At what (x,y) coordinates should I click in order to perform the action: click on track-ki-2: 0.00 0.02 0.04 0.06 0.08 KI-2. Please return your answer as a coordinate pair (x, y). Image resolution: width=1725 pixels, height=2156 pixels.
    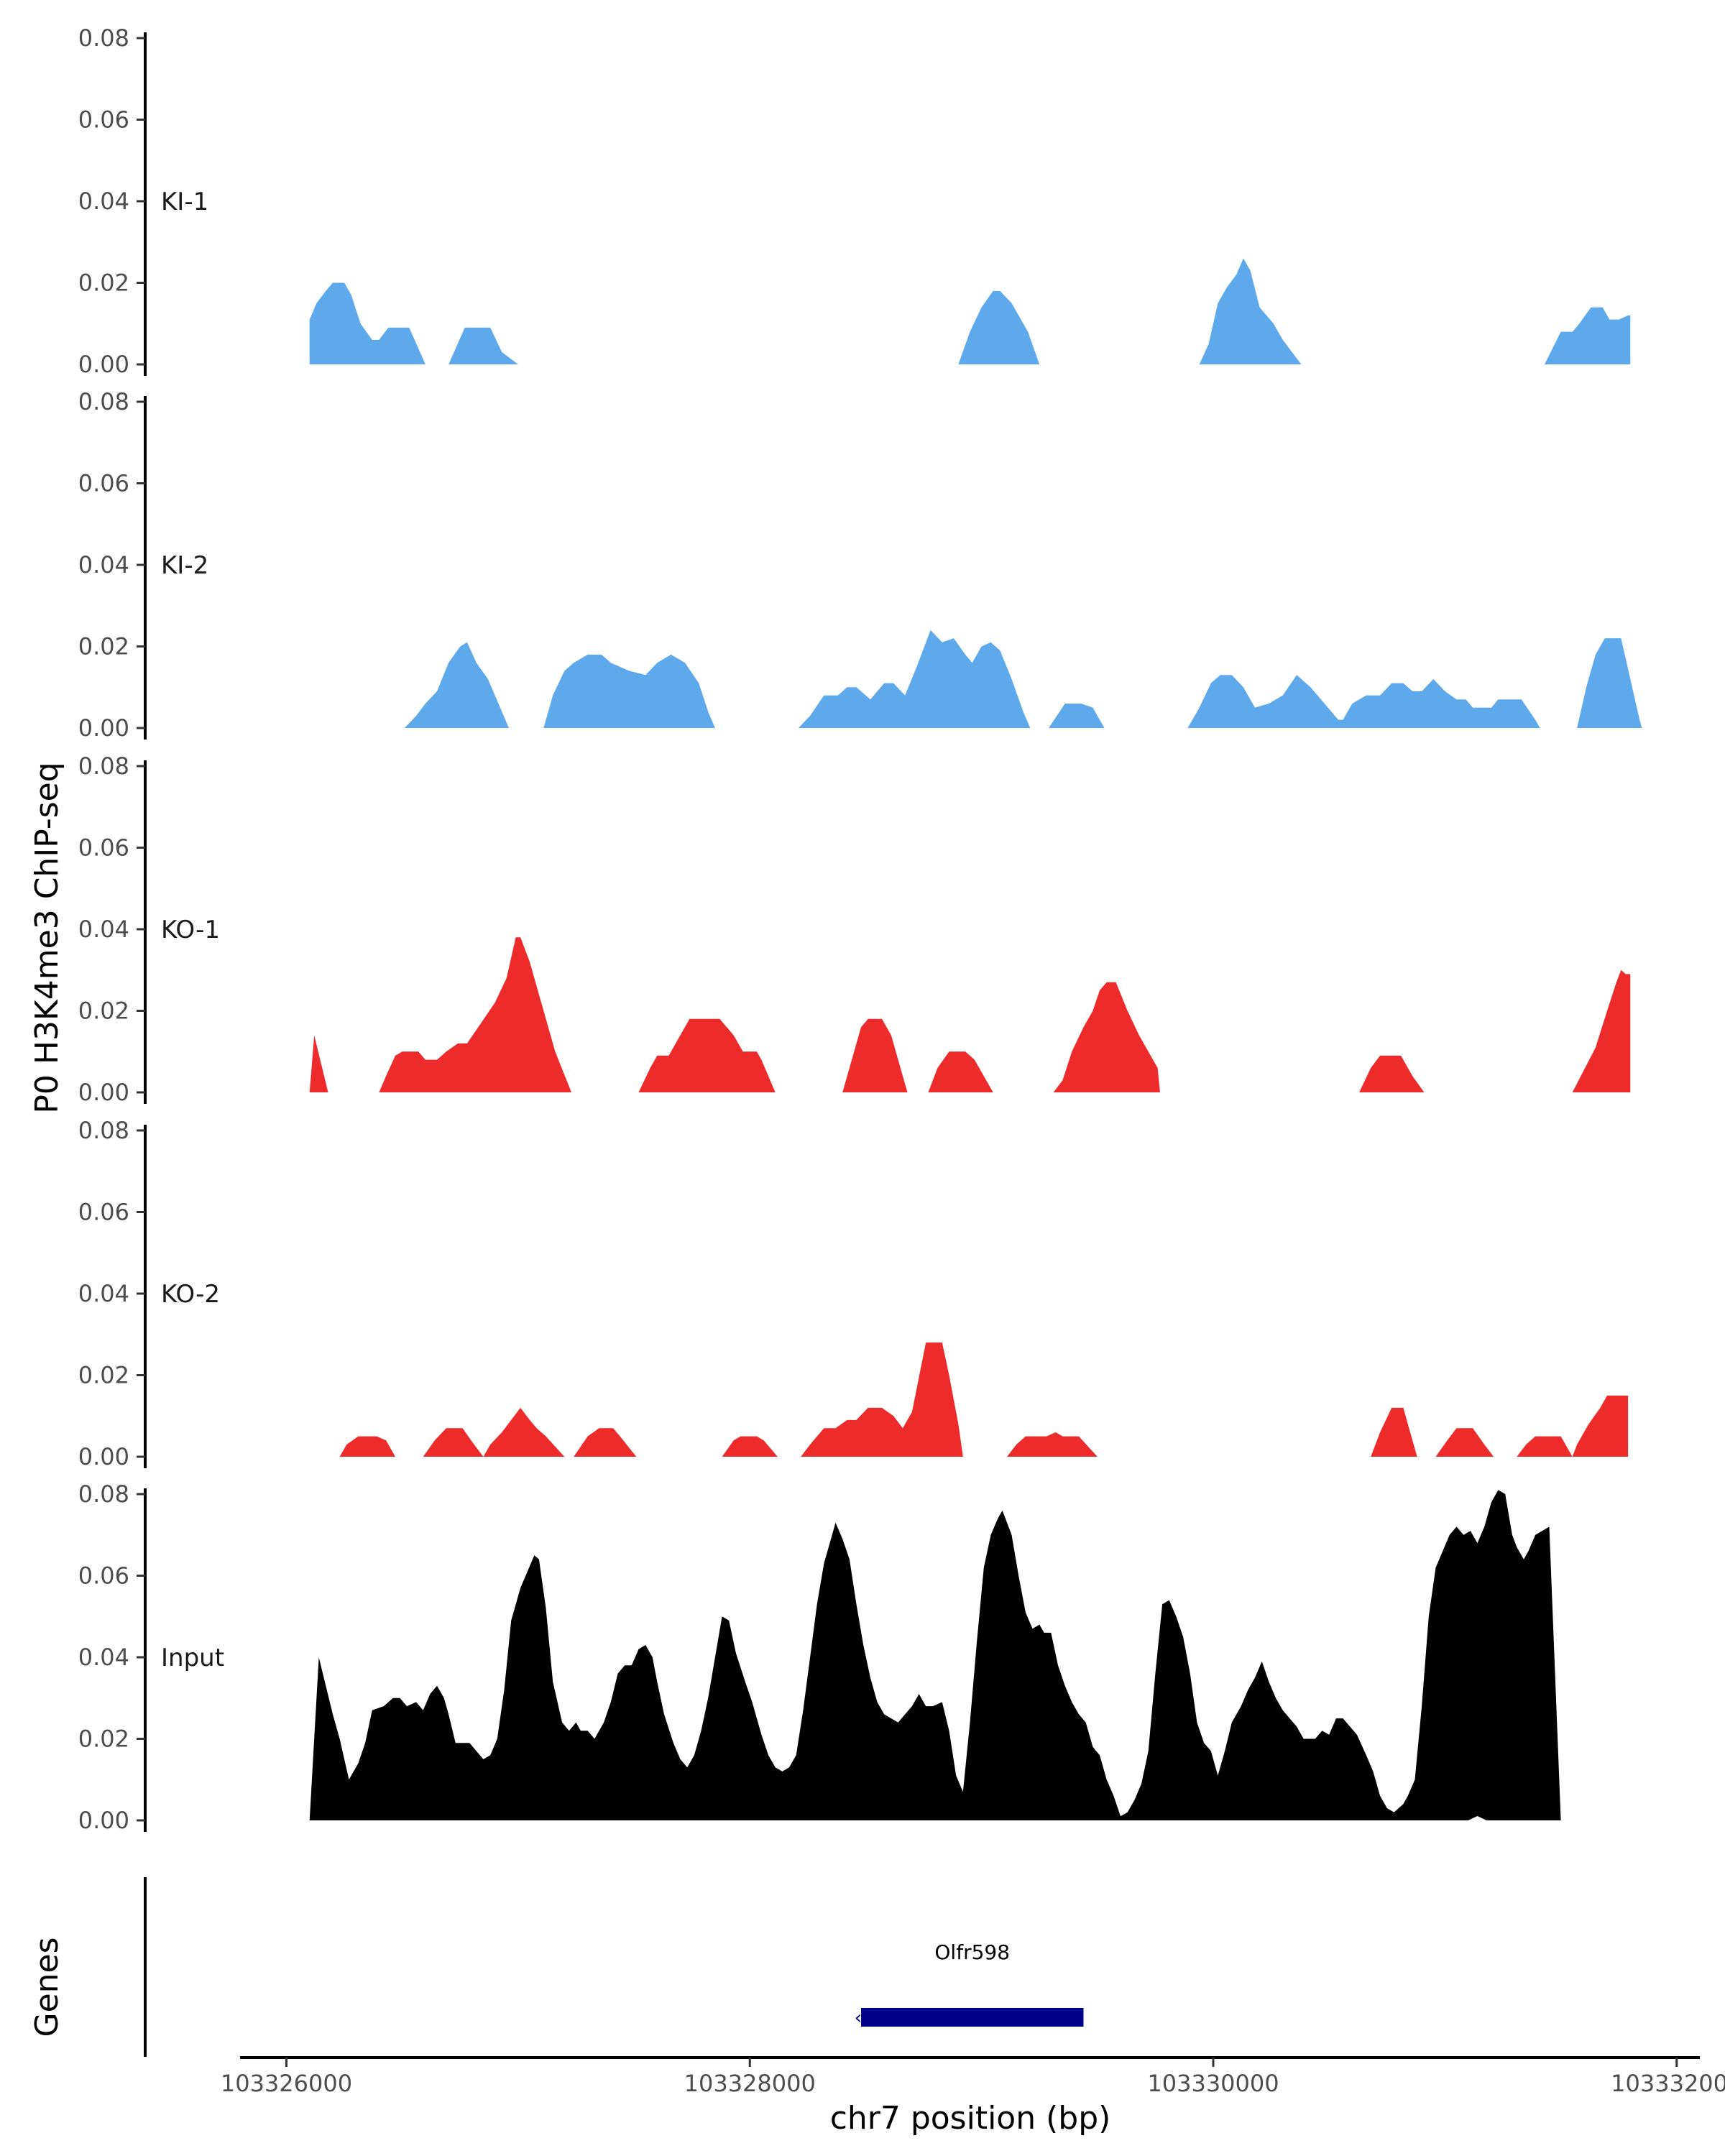
    Looking at the image, I should click on (860, 565).